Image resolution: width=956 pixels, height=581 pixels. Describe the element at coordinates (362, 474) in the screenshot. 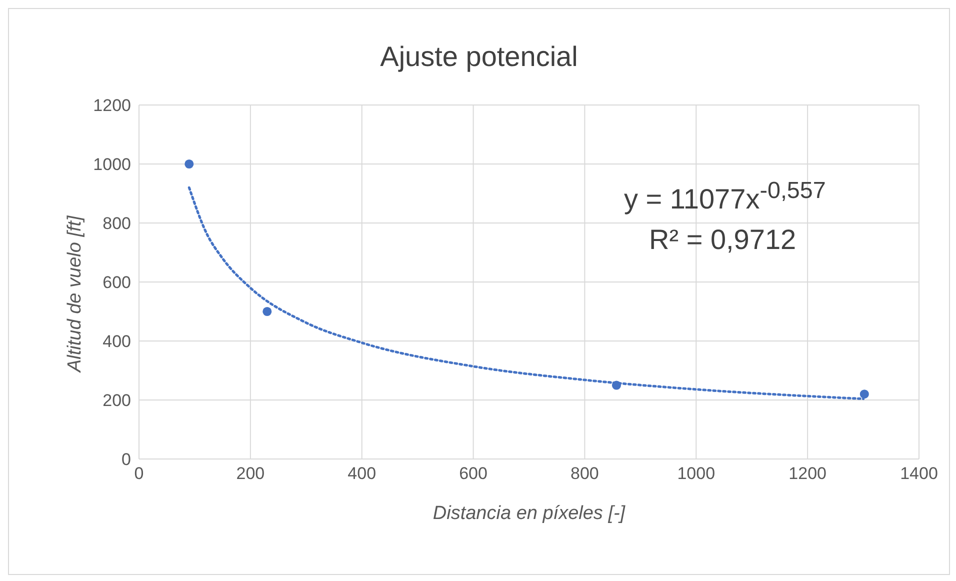

I see `x-tick-label: 400` at that location.